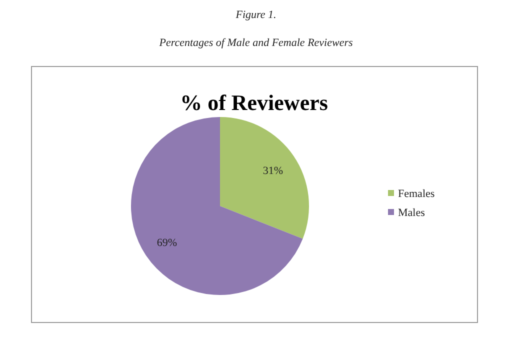  What do you see at coordinates (264, 178) in the screenshot?
I see `pie-slice` at bounding box center [264, 178].